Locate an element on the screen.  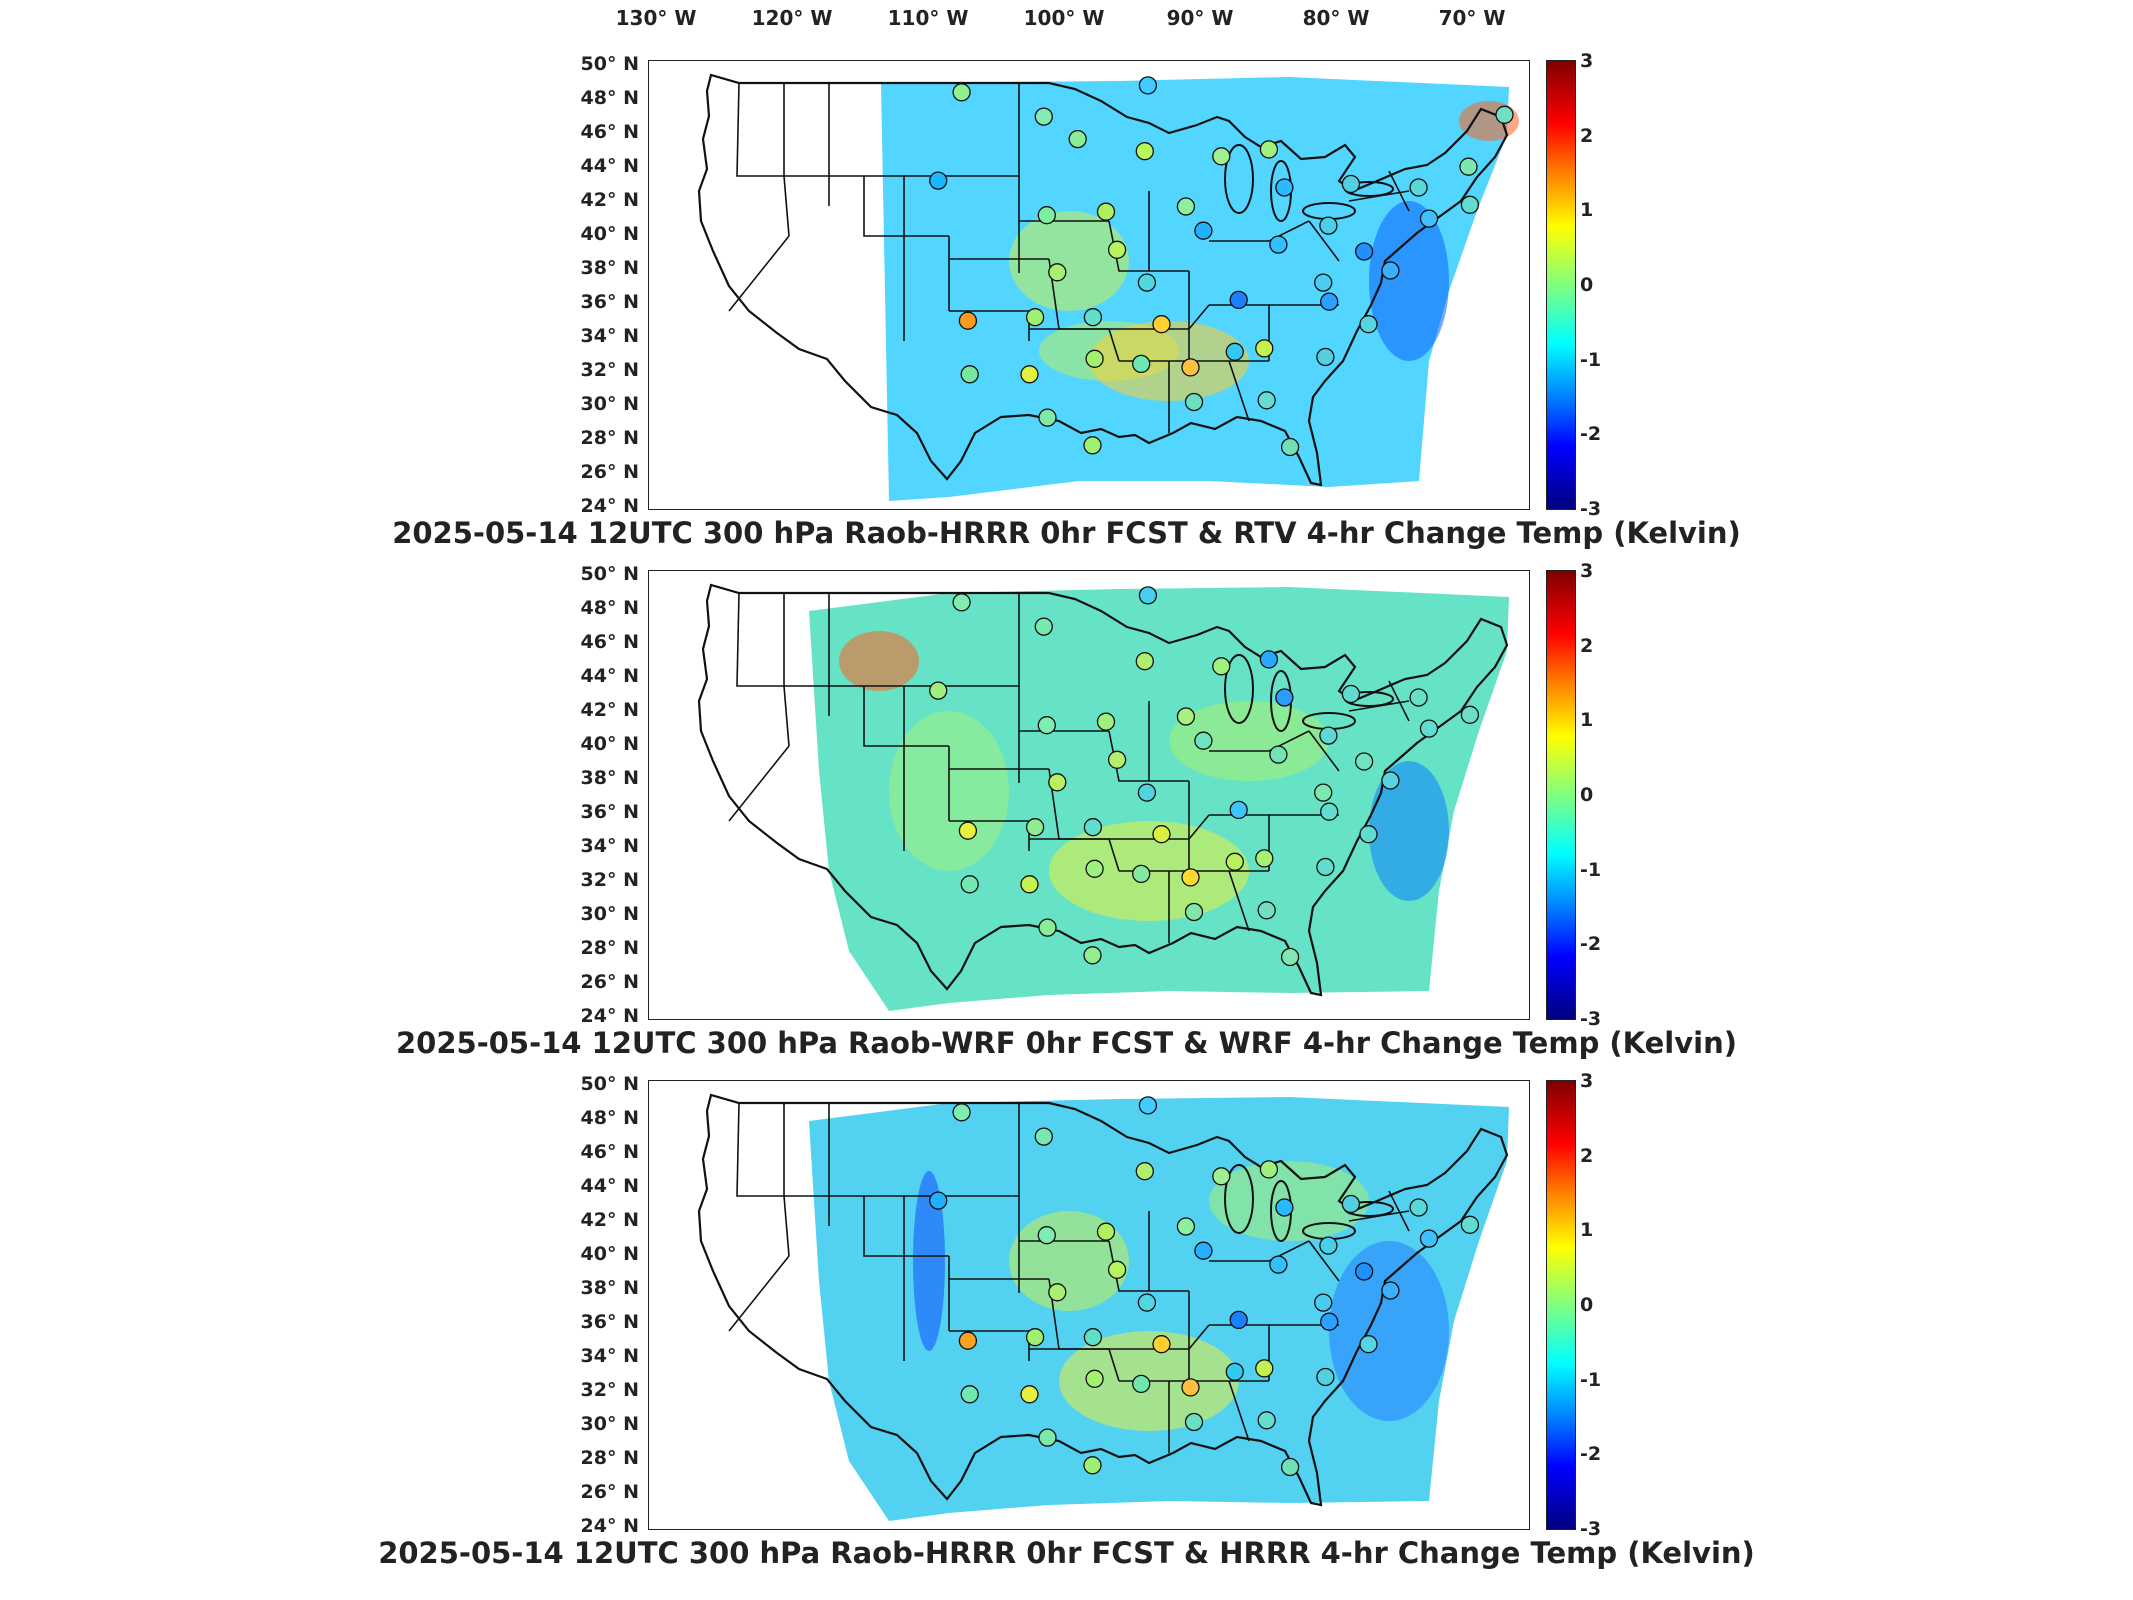
latitude-label: 46° N is located at coordinates (609, 1152).